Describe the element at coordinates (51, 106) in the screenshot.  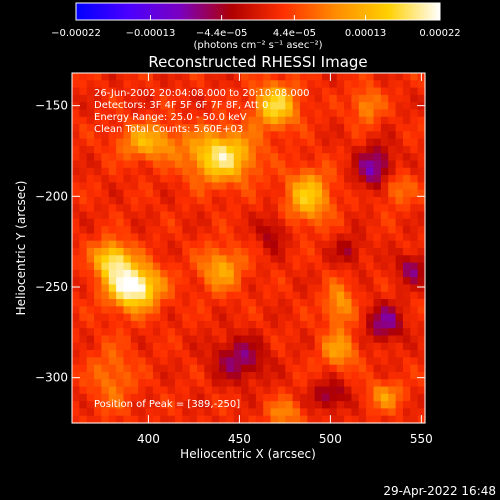
I see `y-tick-label: −150` at that location.